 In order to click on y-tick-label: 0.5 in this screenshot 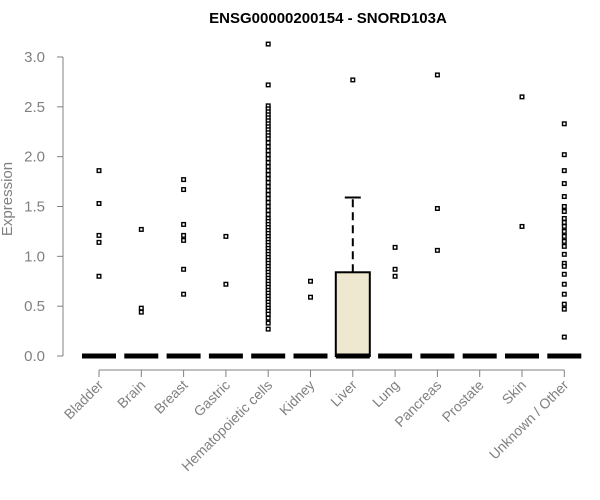, I will do `click(34, 306)`.